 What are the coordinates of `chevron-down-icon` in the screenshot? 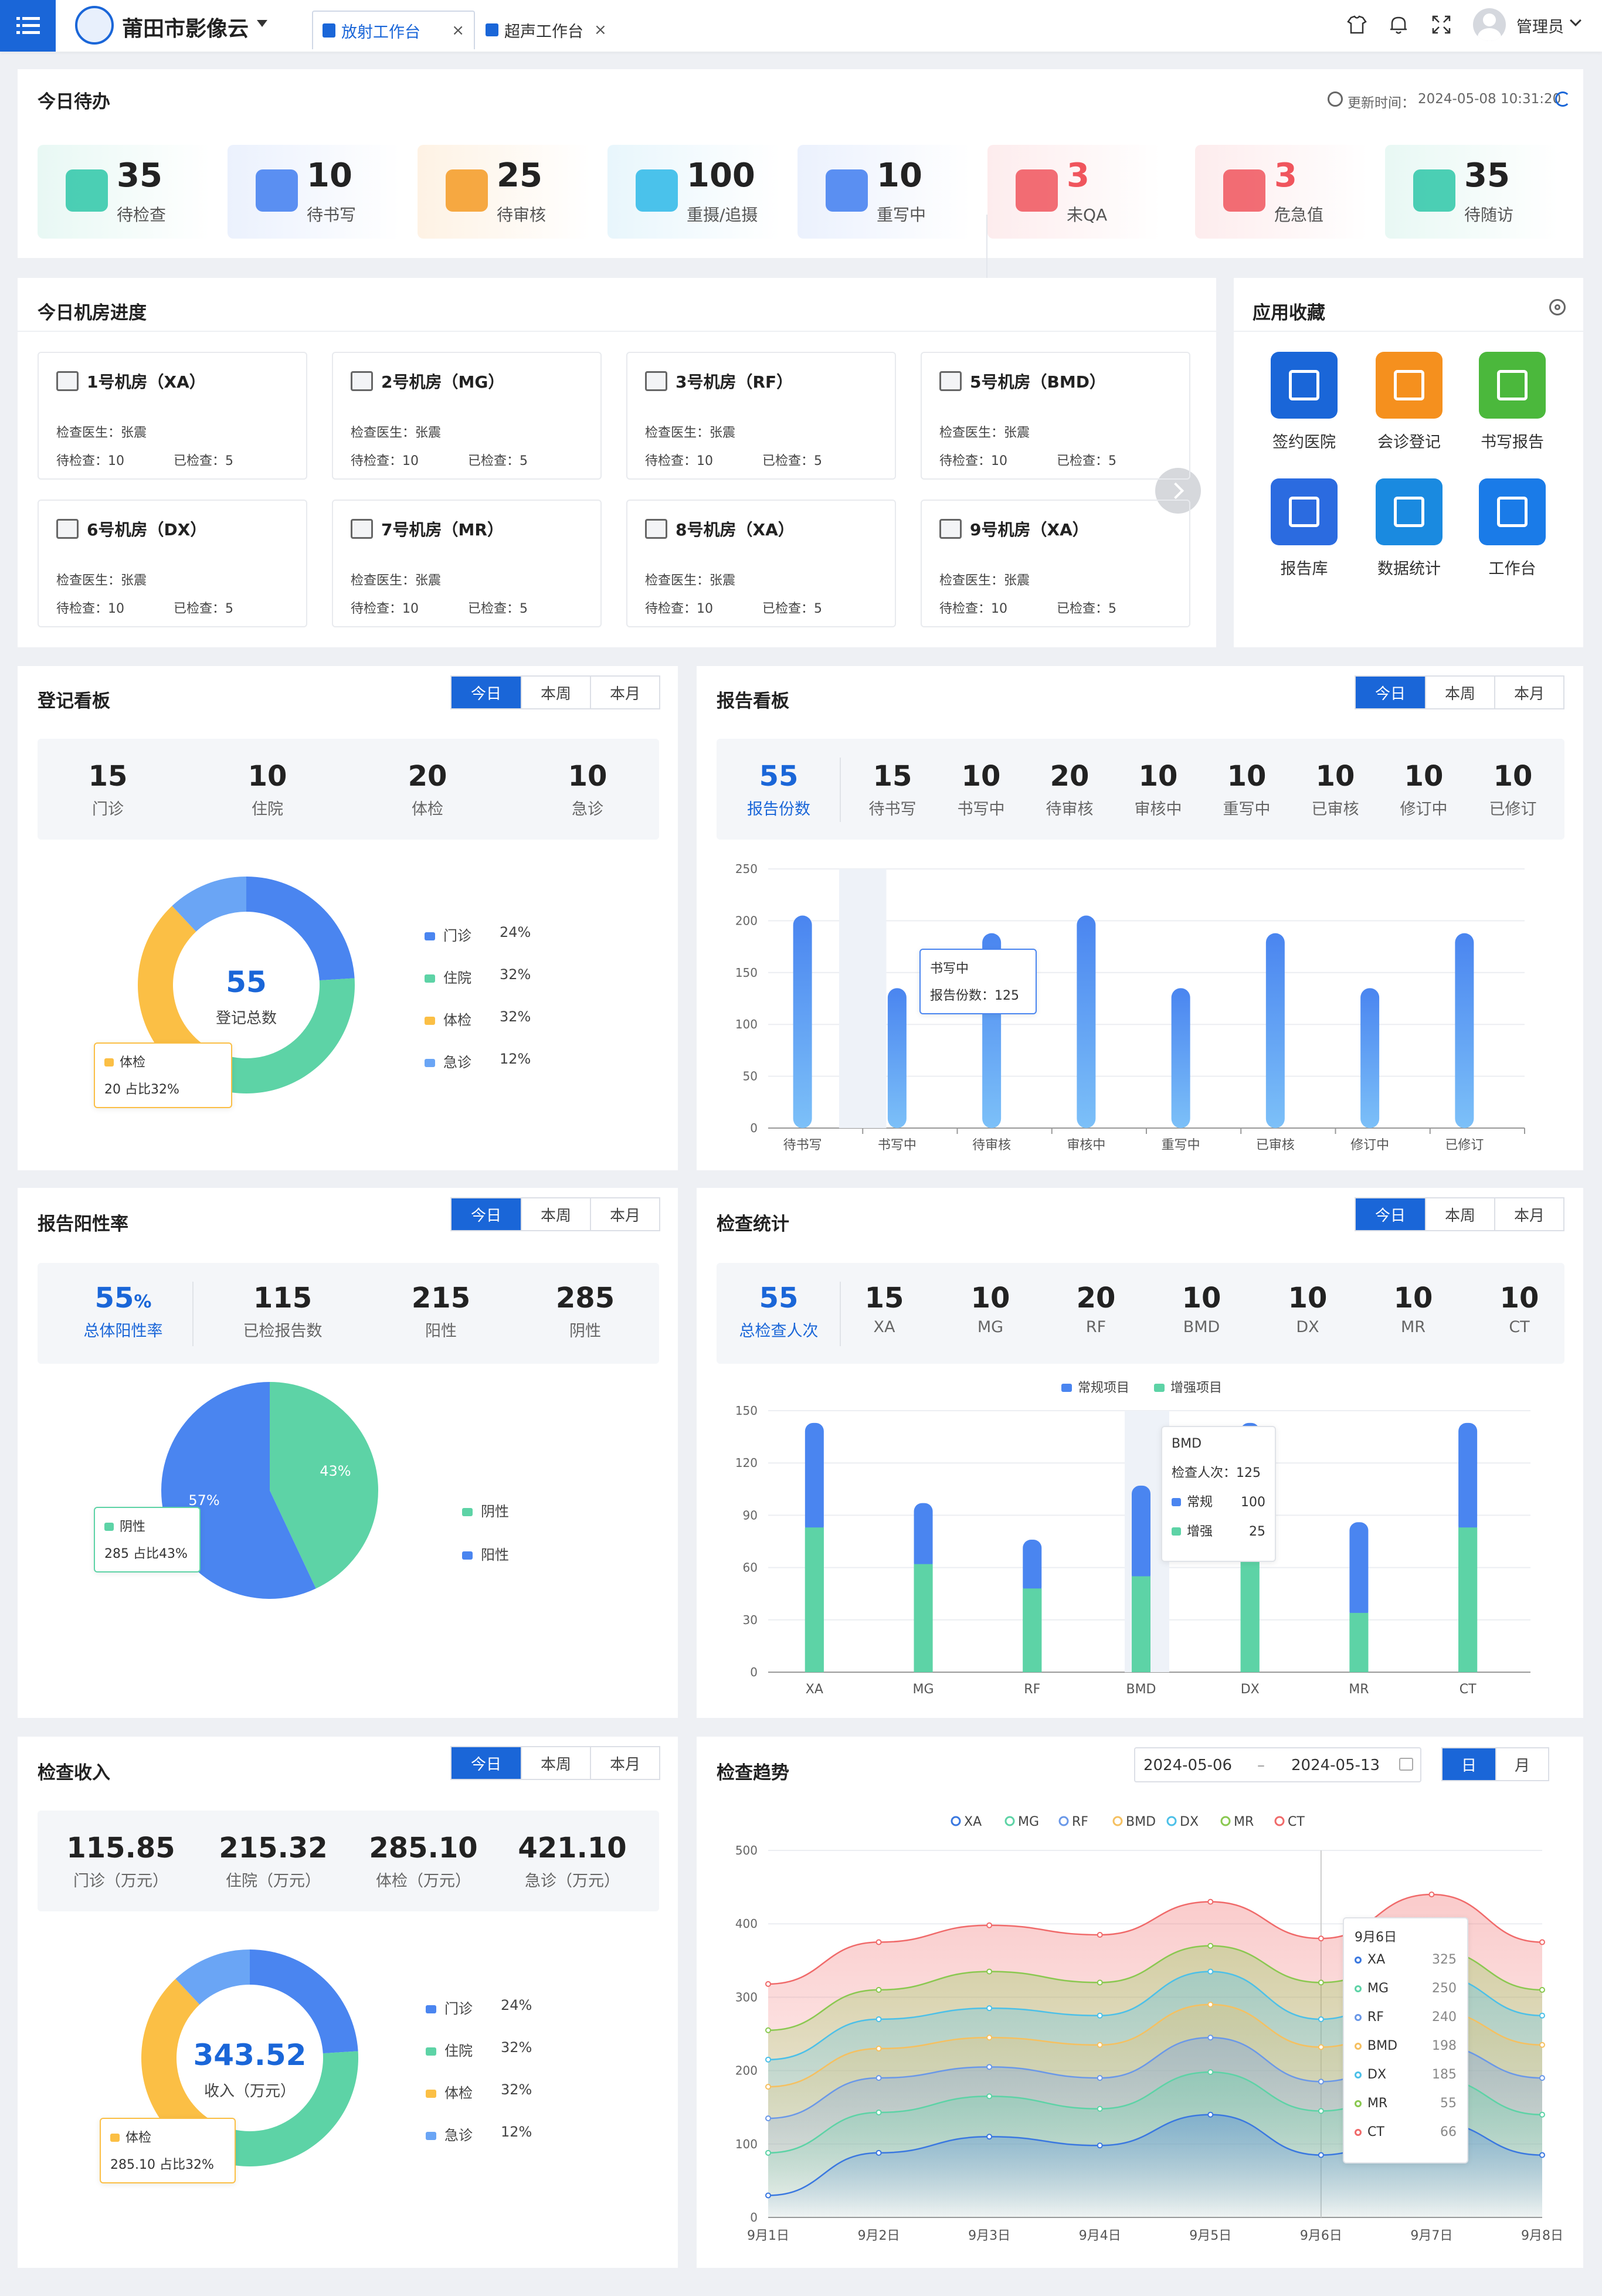 It's located at (1575, 21).